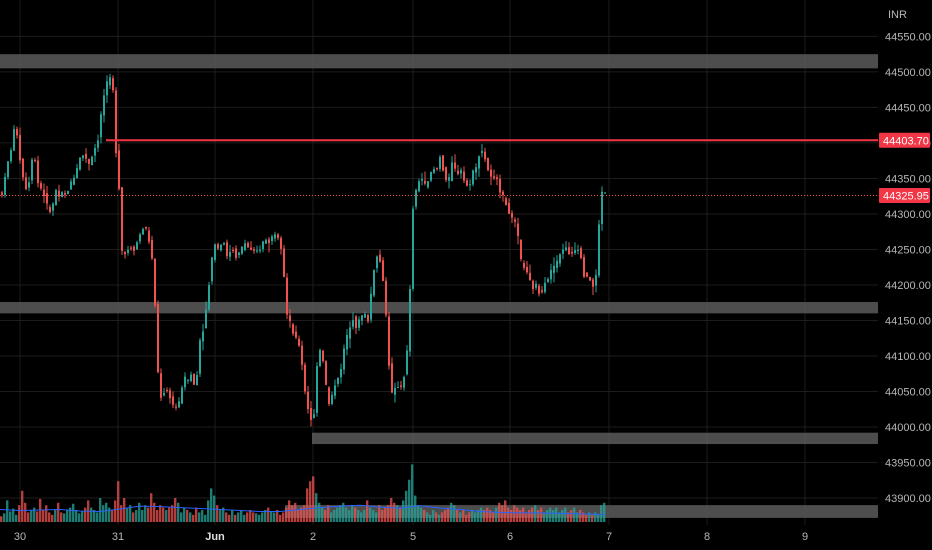 This screenshot has width=932, height=550. What do you see at coordinates (215, 537) in the screenshot?
I see `time-tick-label: Jun` at bounding box center [215, 537].